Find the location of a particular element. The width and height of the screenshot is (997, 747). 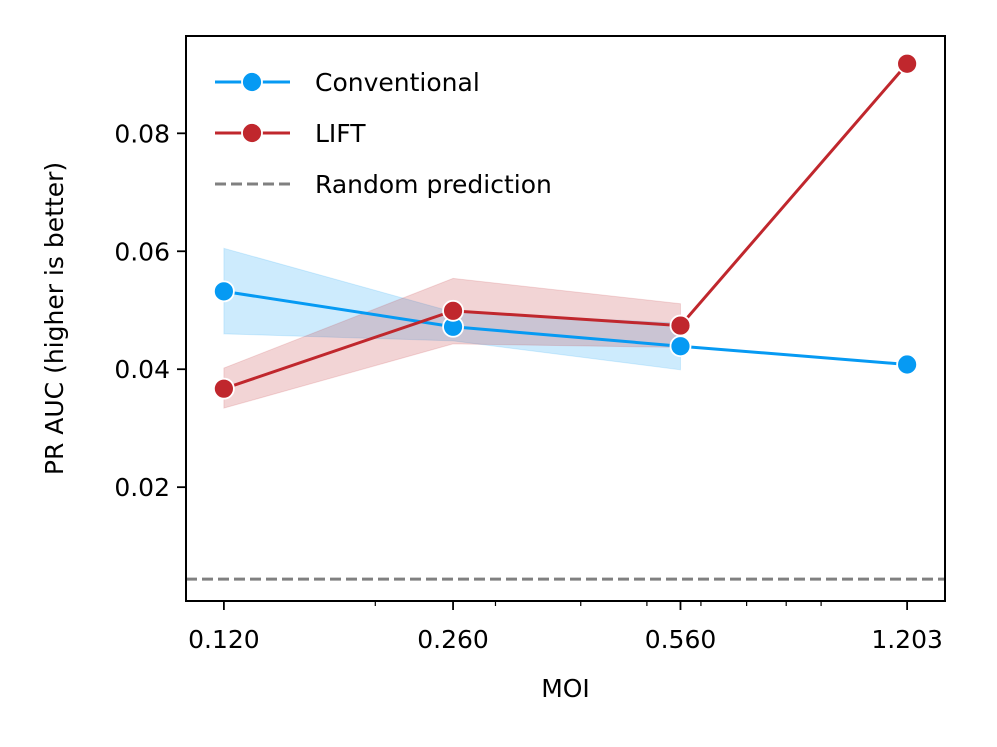

x-axis-label: MOI is located at coordinates (565, 688).